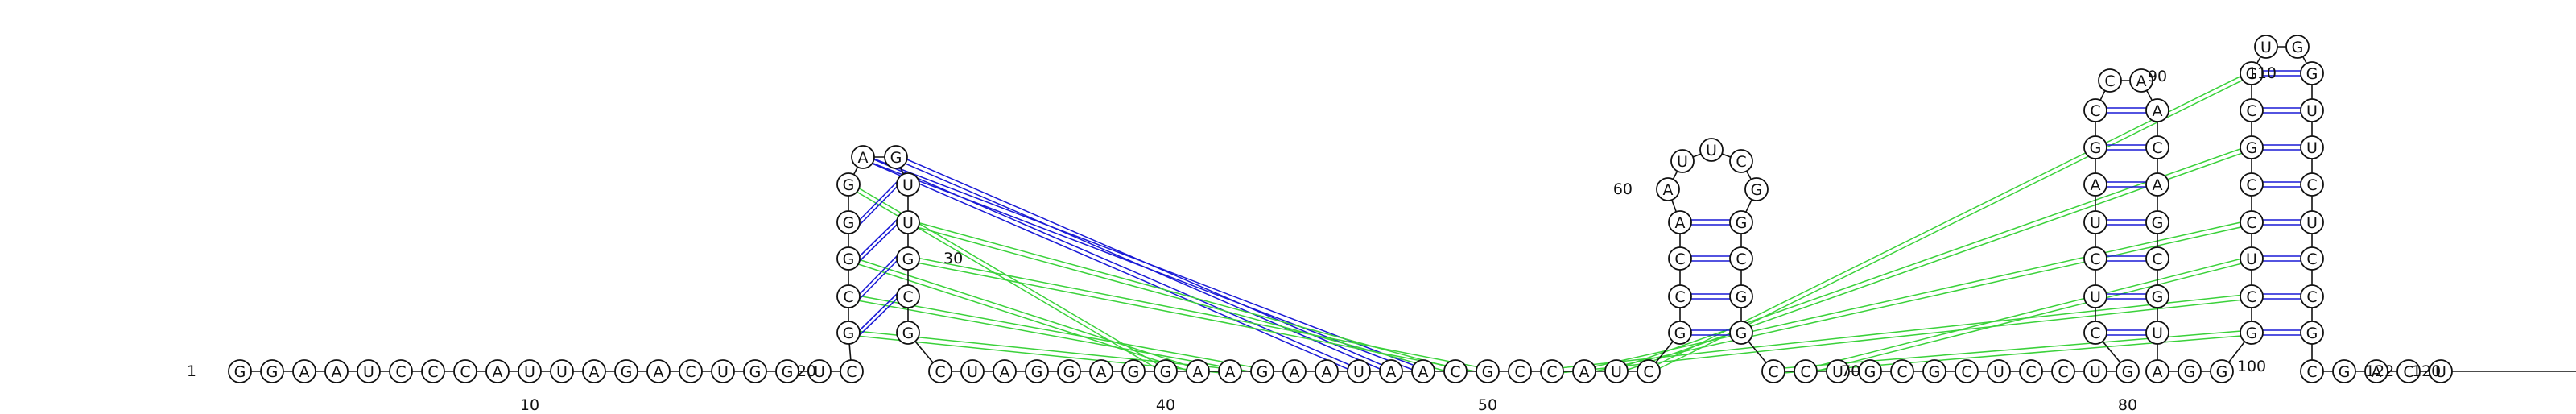 This screenshot has width=2576, height=414. I want to click on position-label: 100, so click(2251, 366).